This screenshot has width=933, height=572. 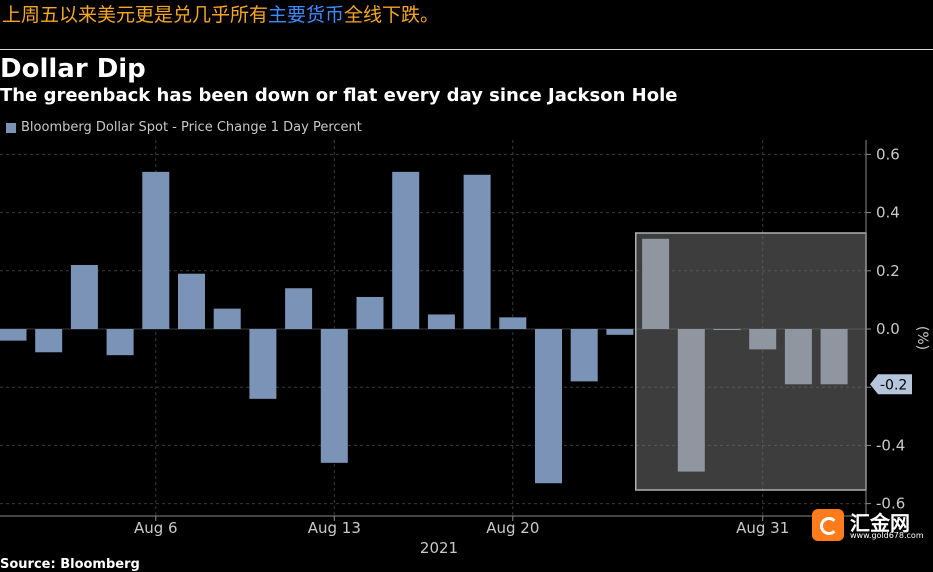 I want to click on bar-Aug 18, so click(x=477, y=251).